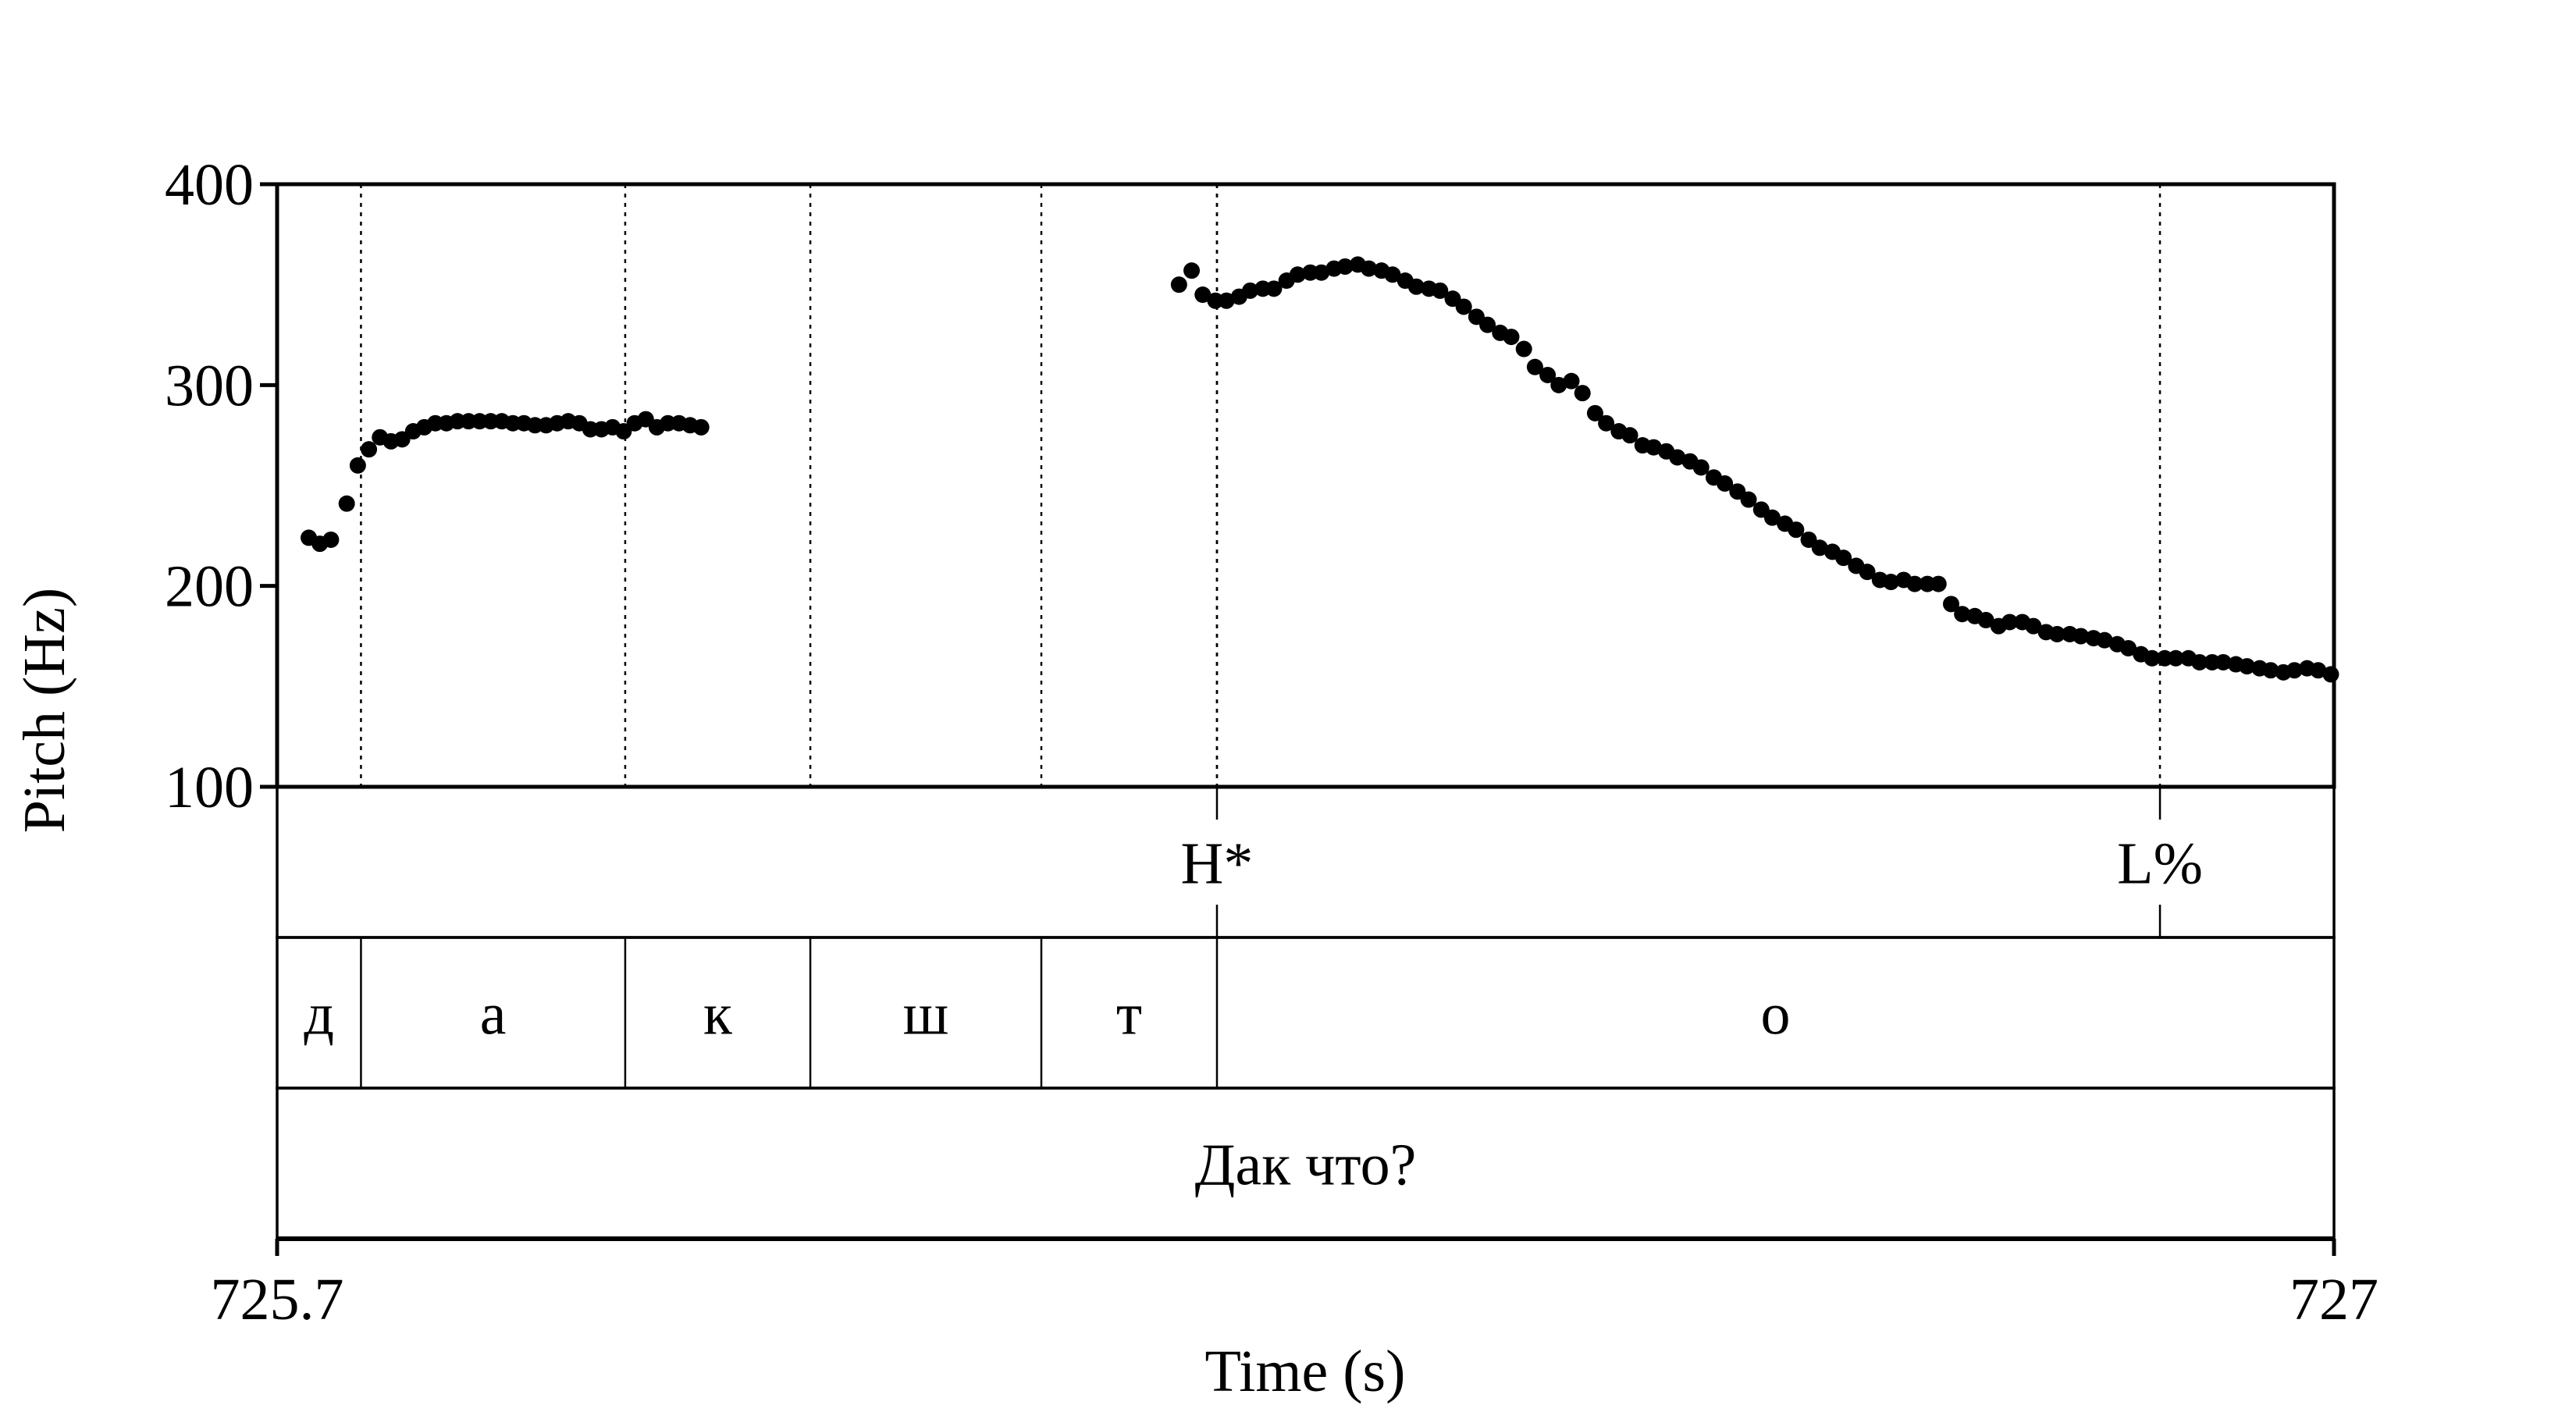  I want to click on x-axis-title: Time (s), so click(1305, 1371).